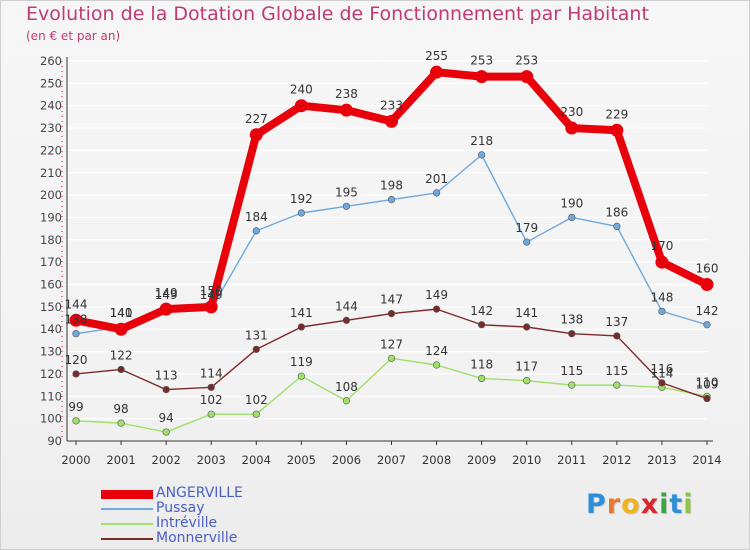 Image resolution: width=750 pixels, height=550 pixels. Describe the element at coordinates (707, 382) in the screenshot. I see `data-label-intreville: 110` at that location.